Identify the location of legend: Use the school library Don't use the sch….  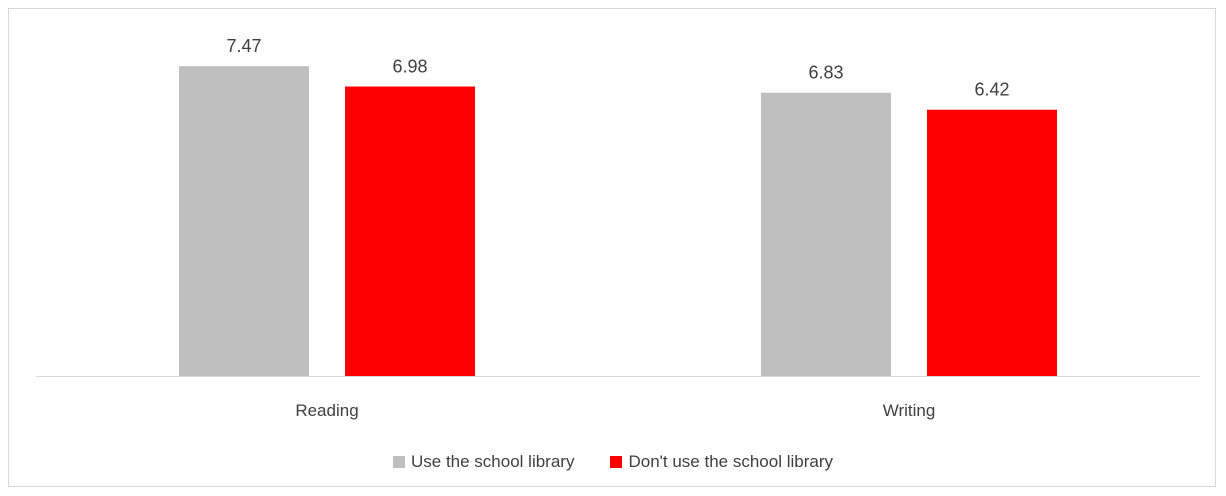
(613, 462).